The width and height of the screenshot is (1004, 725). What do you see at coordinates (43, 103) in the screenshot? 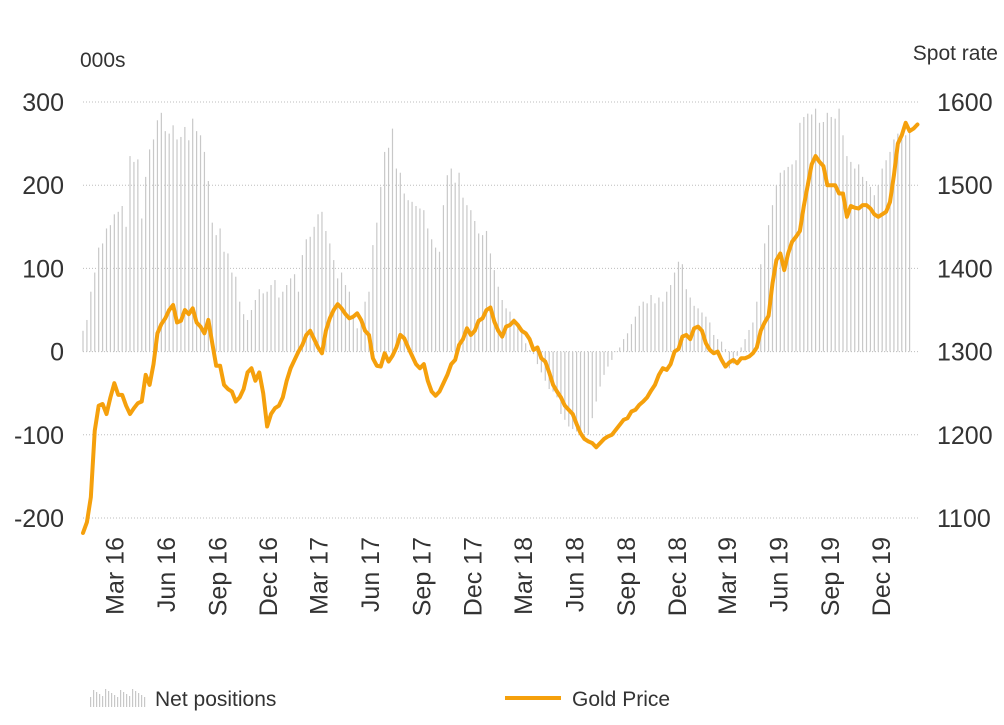
I see `left-axis-tick-label: 300` at bounding box center [43, 103].